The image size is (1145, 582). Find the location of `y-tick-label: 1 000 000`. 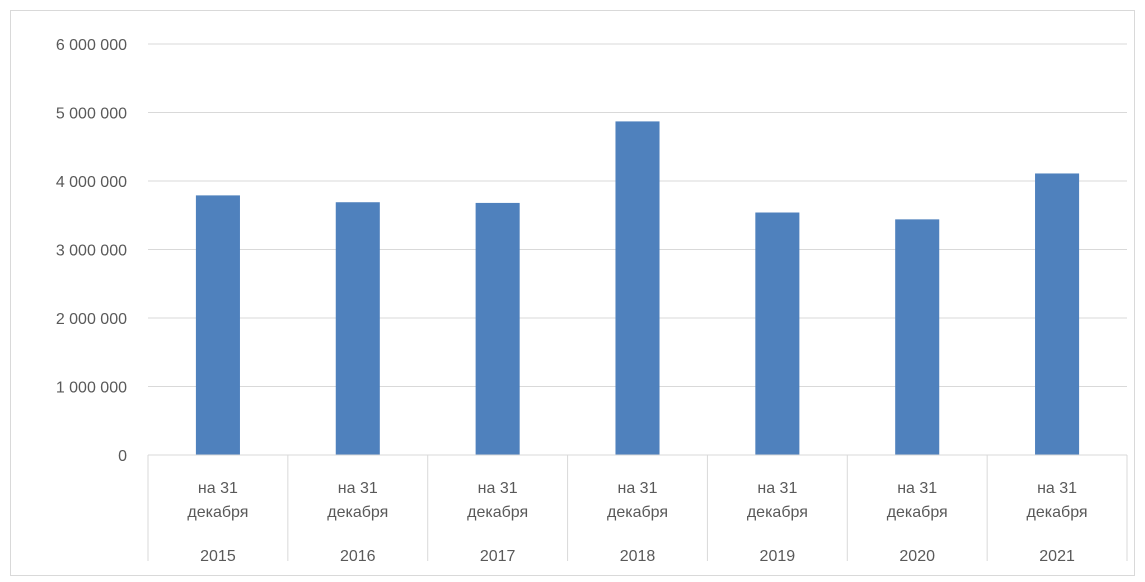

y-tick-label: 1 000 000 is located at coordinates (91, 388).